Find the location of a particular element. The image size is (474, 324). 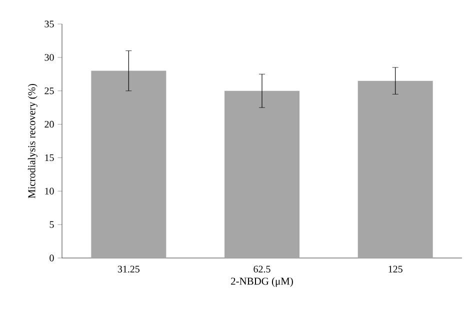

x-tick-label: 125 is located at coordinates (395, 269).